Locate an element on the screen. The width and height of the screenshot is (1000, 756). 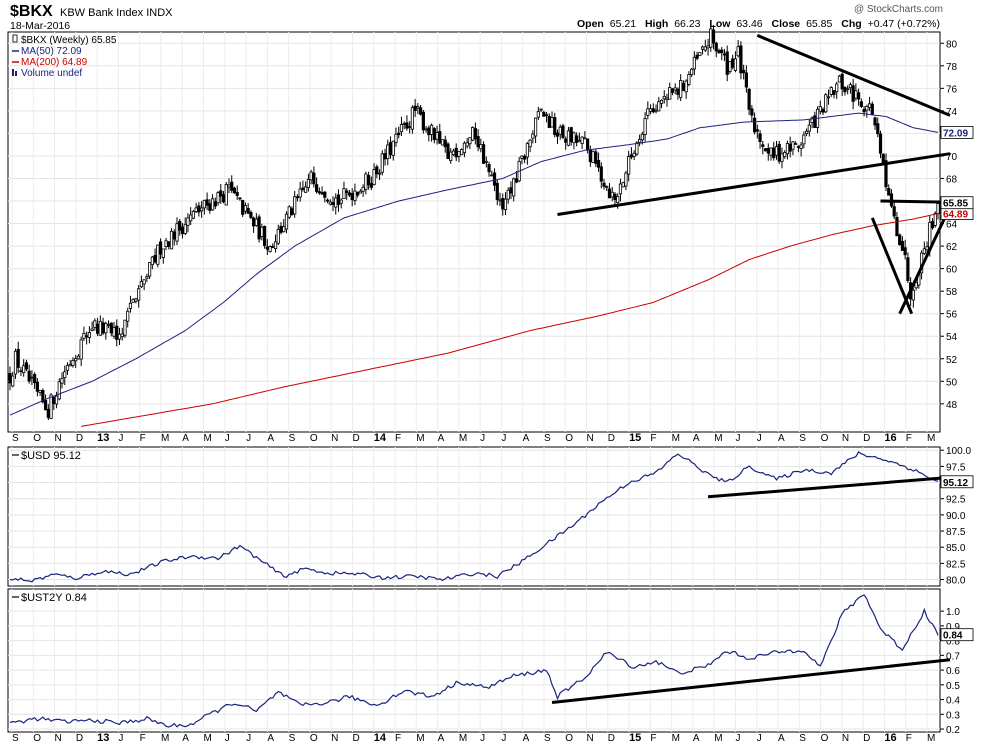
y-tick-label: 80.0 is located at coordinates (956, 581).